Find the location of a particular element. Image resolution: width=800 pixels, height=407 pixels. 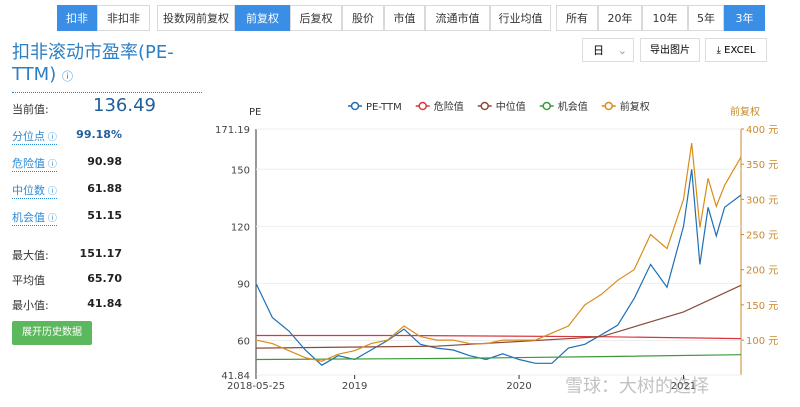

toolbar-button: 20年 is located at coordinates (620, 18).